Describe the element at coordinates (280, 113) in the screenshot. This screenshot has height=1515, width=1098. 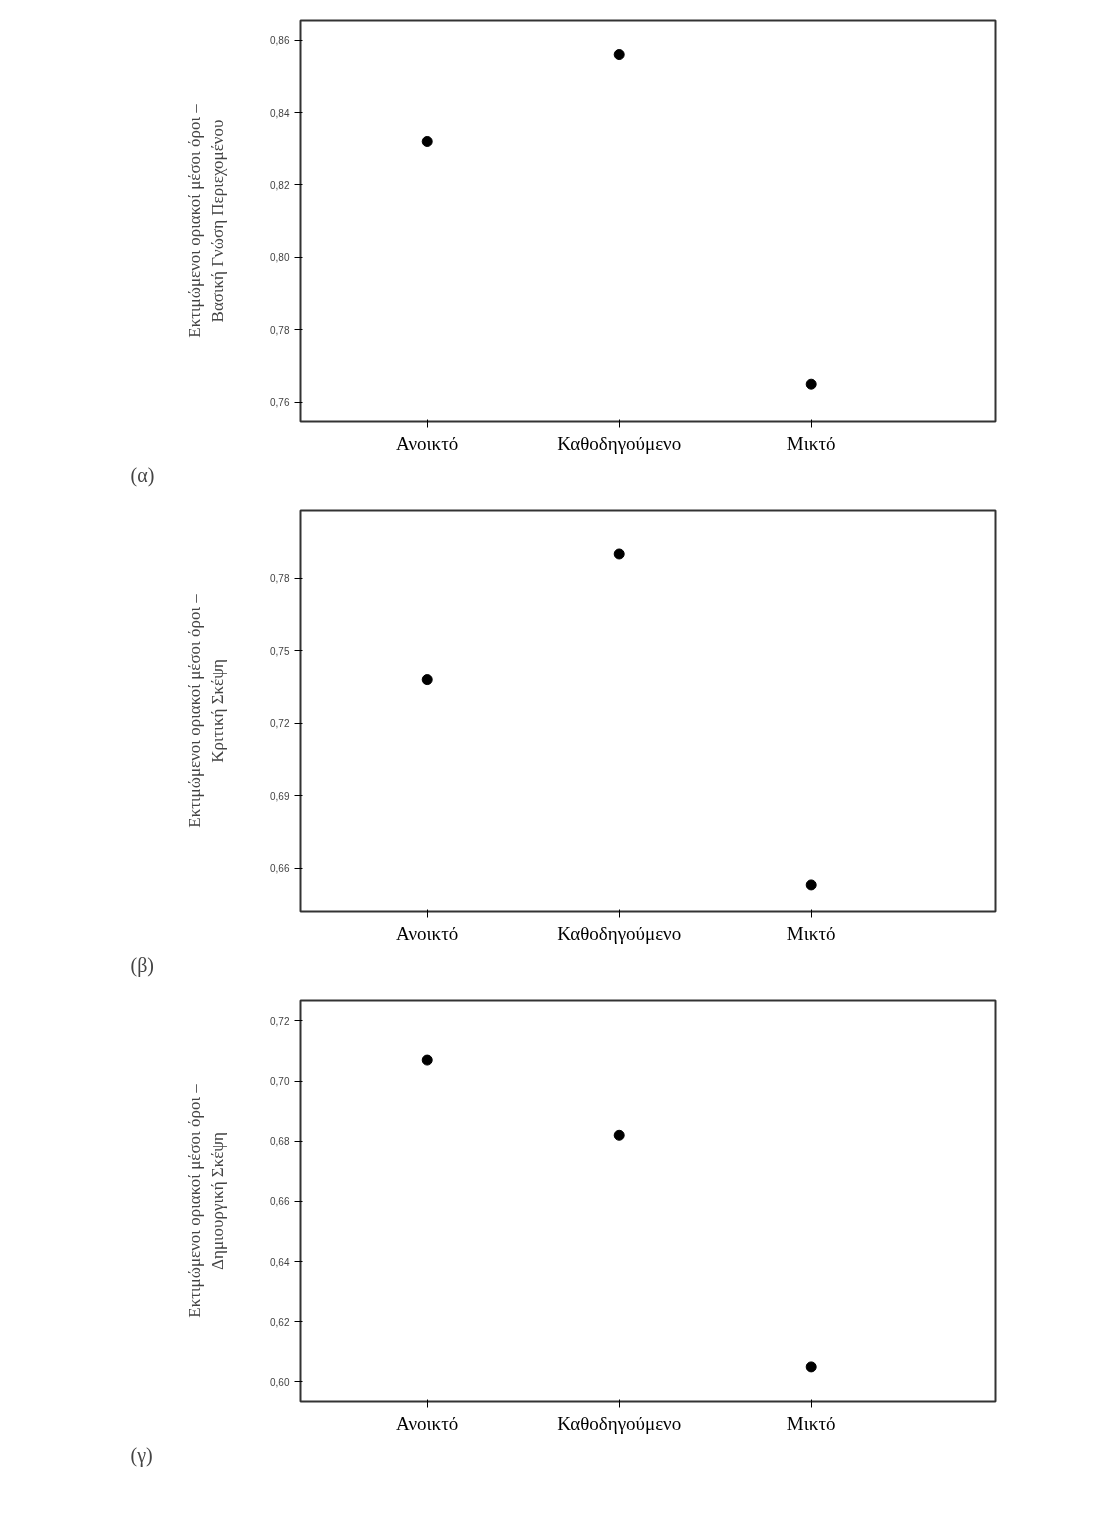
I see `y-tick-label: 0,84` at that location.